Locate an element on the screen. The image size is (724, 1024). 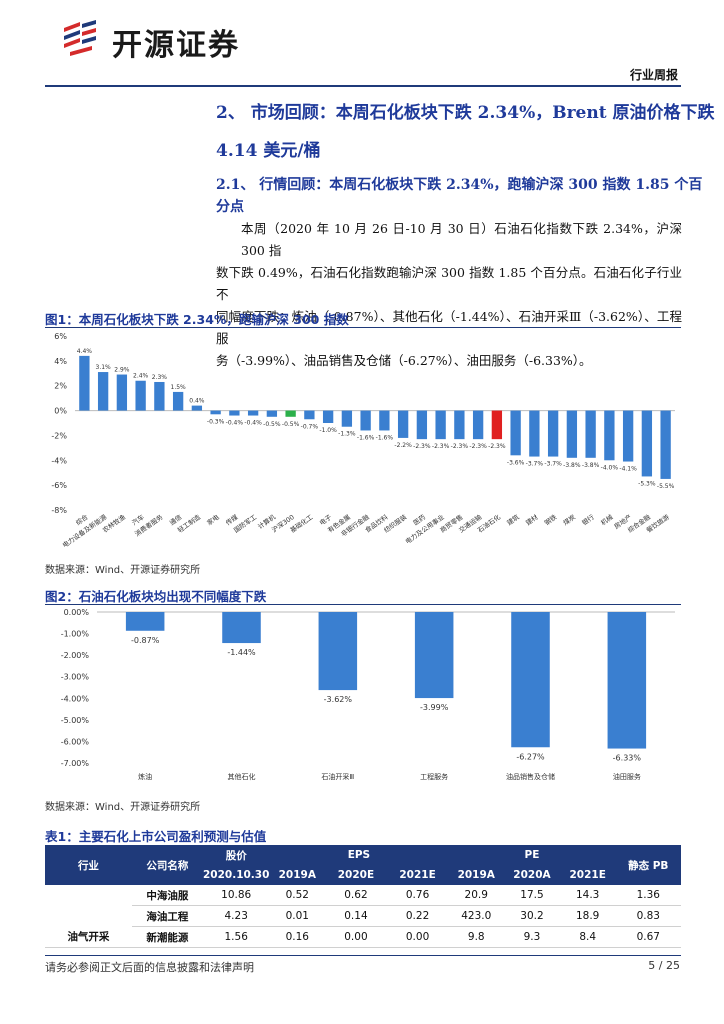
y-tick-label: -8% is located at coordinates (59, 510).